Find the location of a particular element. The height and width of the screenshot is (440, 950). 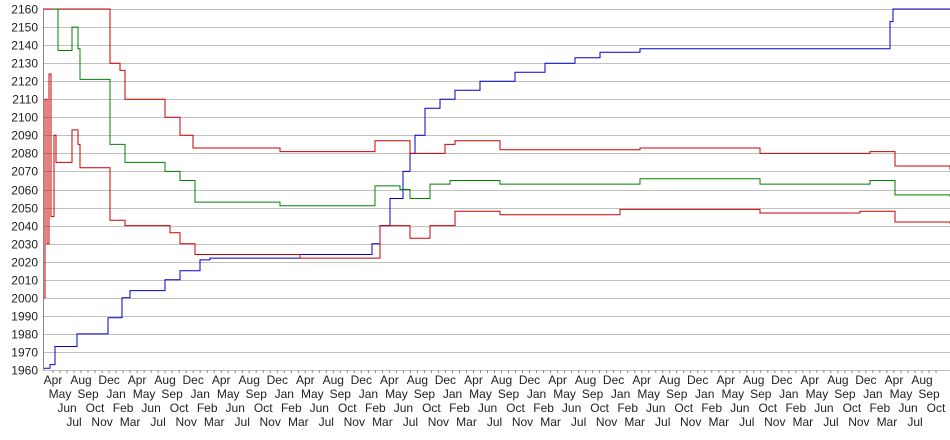

y-tick-label: 2010 is located at coordinates (24, 281).